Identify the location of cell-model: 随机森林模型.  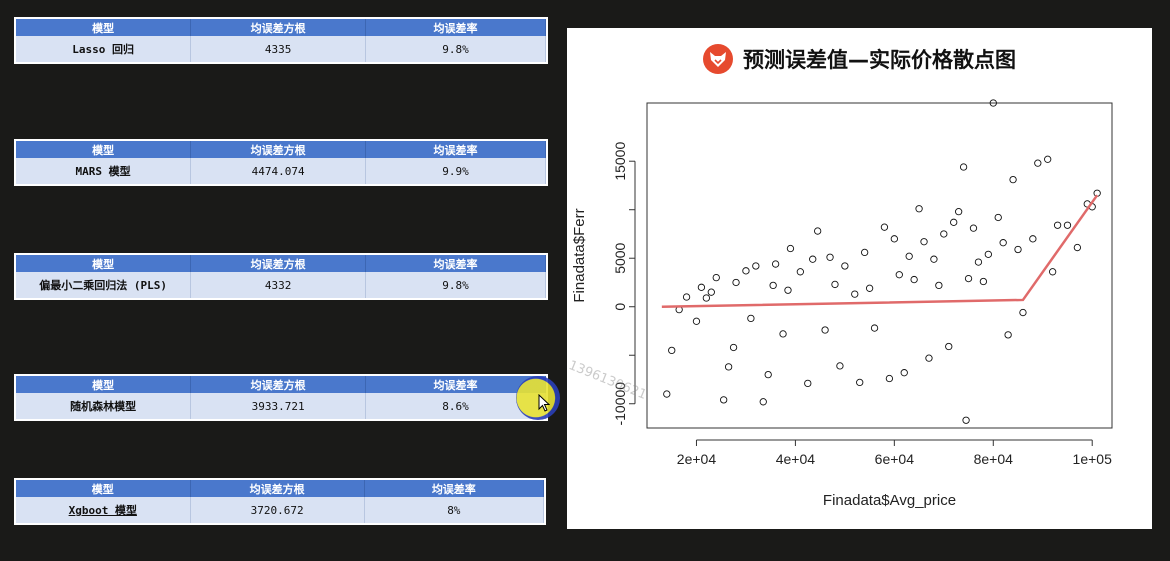
(104, 406).